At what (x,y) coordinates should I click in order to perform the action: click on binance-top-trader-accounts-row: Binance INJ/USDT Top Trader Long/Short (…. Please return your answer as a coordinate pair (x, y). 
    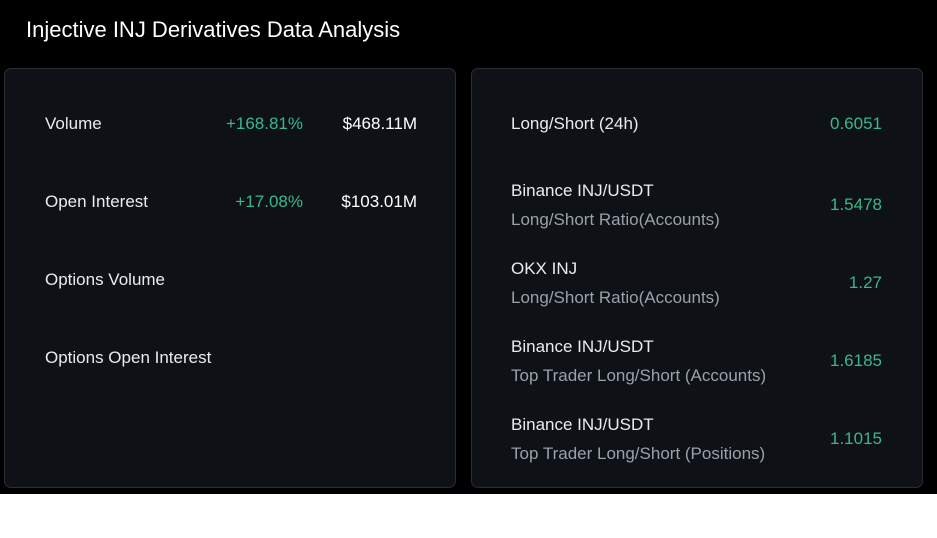
    Looking at the image, I should click on (697, 344).